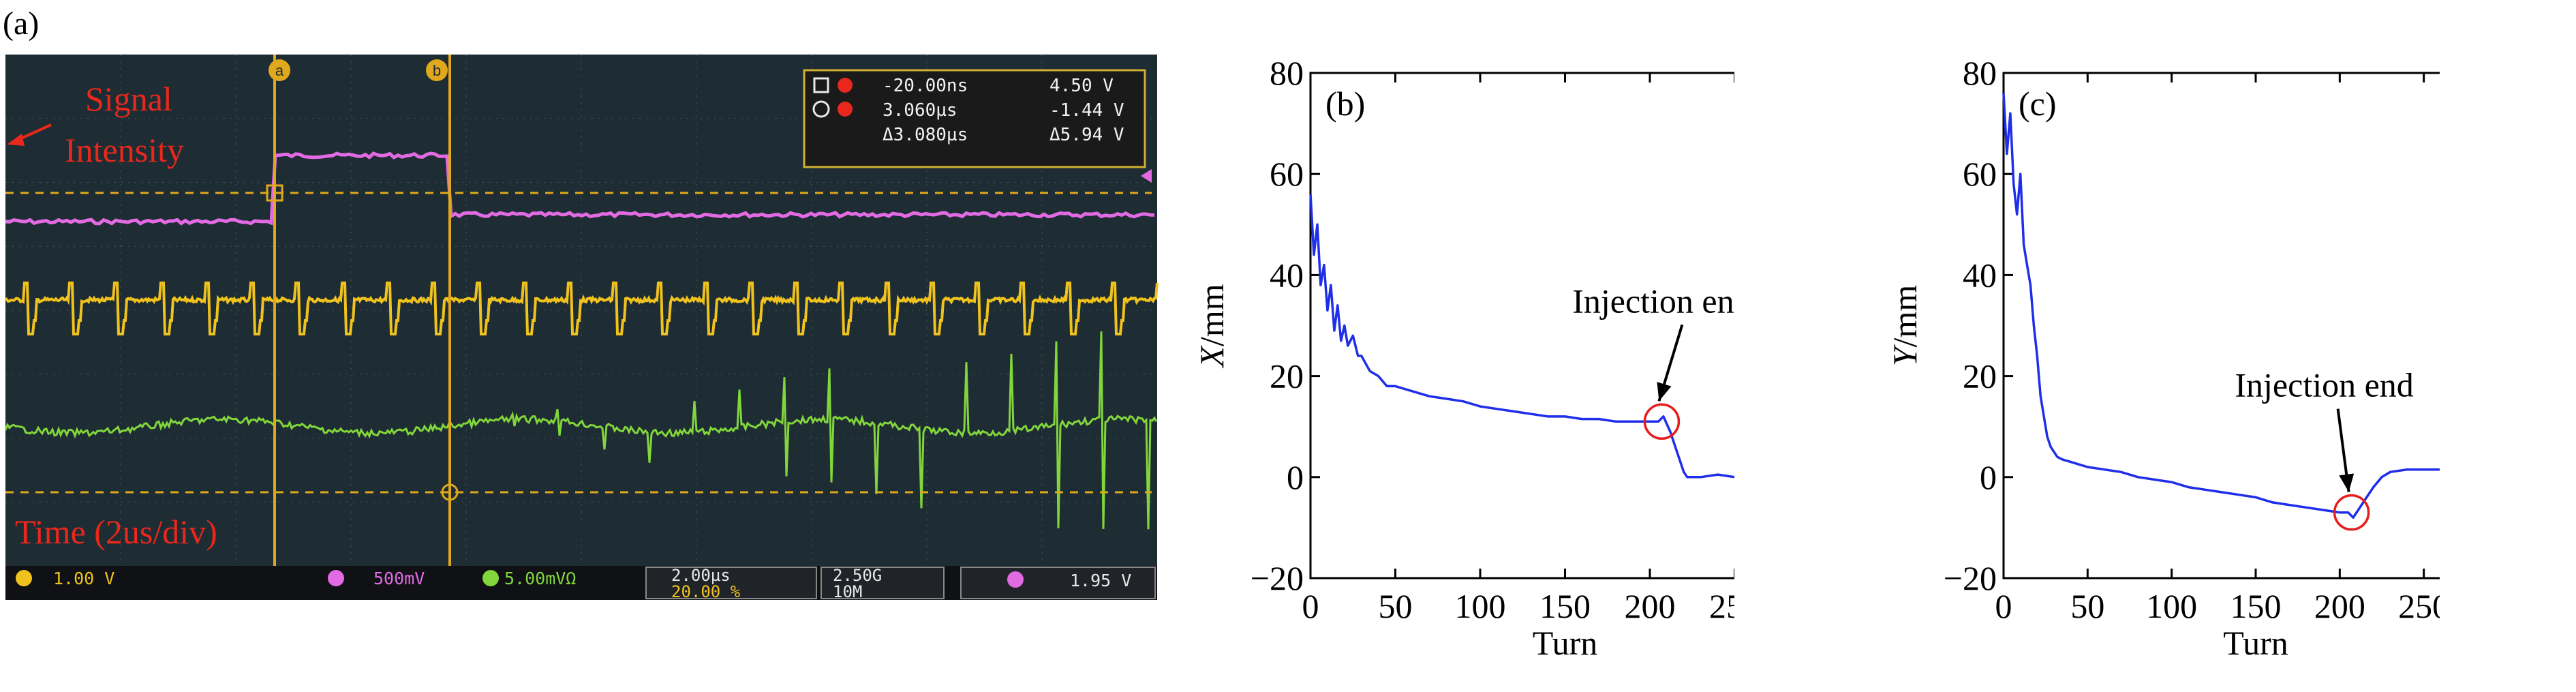 The width and height of the screenshot is (2576, 692). Describe the element at coordinates (706, 591) in the screenshot. I see `trigger-position: 20.00 %` at that location.